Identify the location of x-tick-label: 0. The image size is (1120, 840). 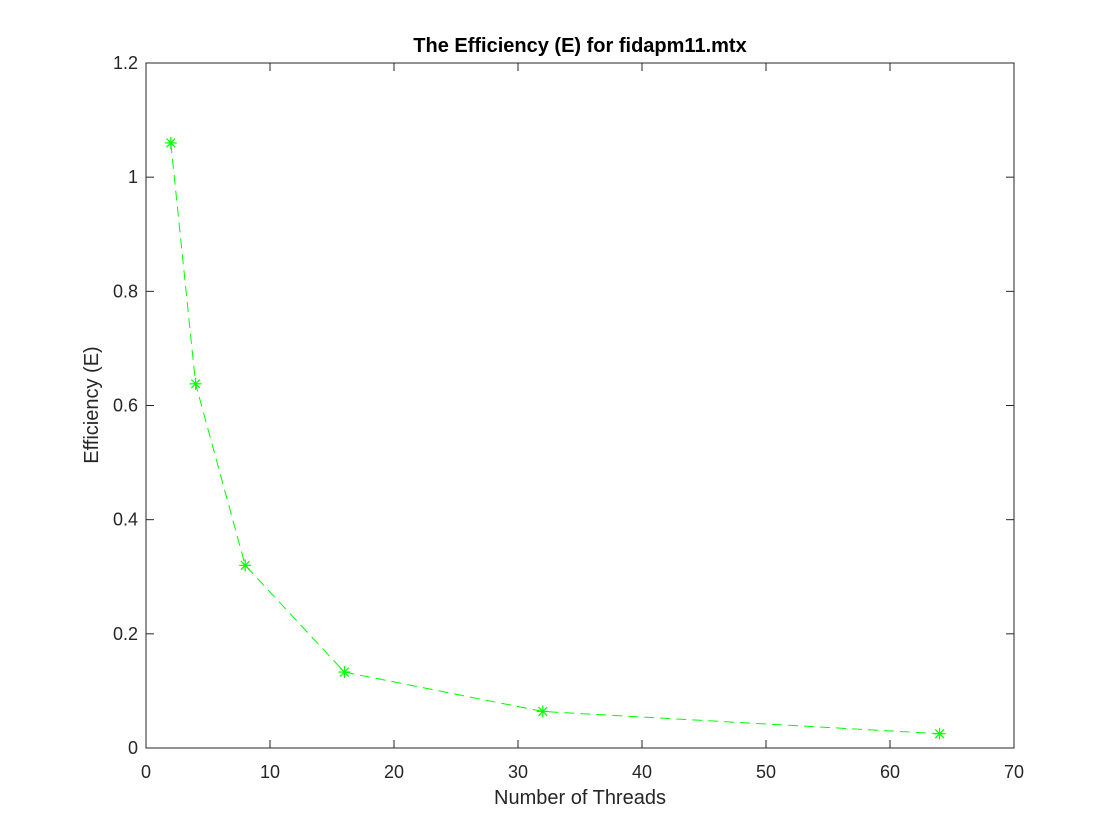
(146, 772).